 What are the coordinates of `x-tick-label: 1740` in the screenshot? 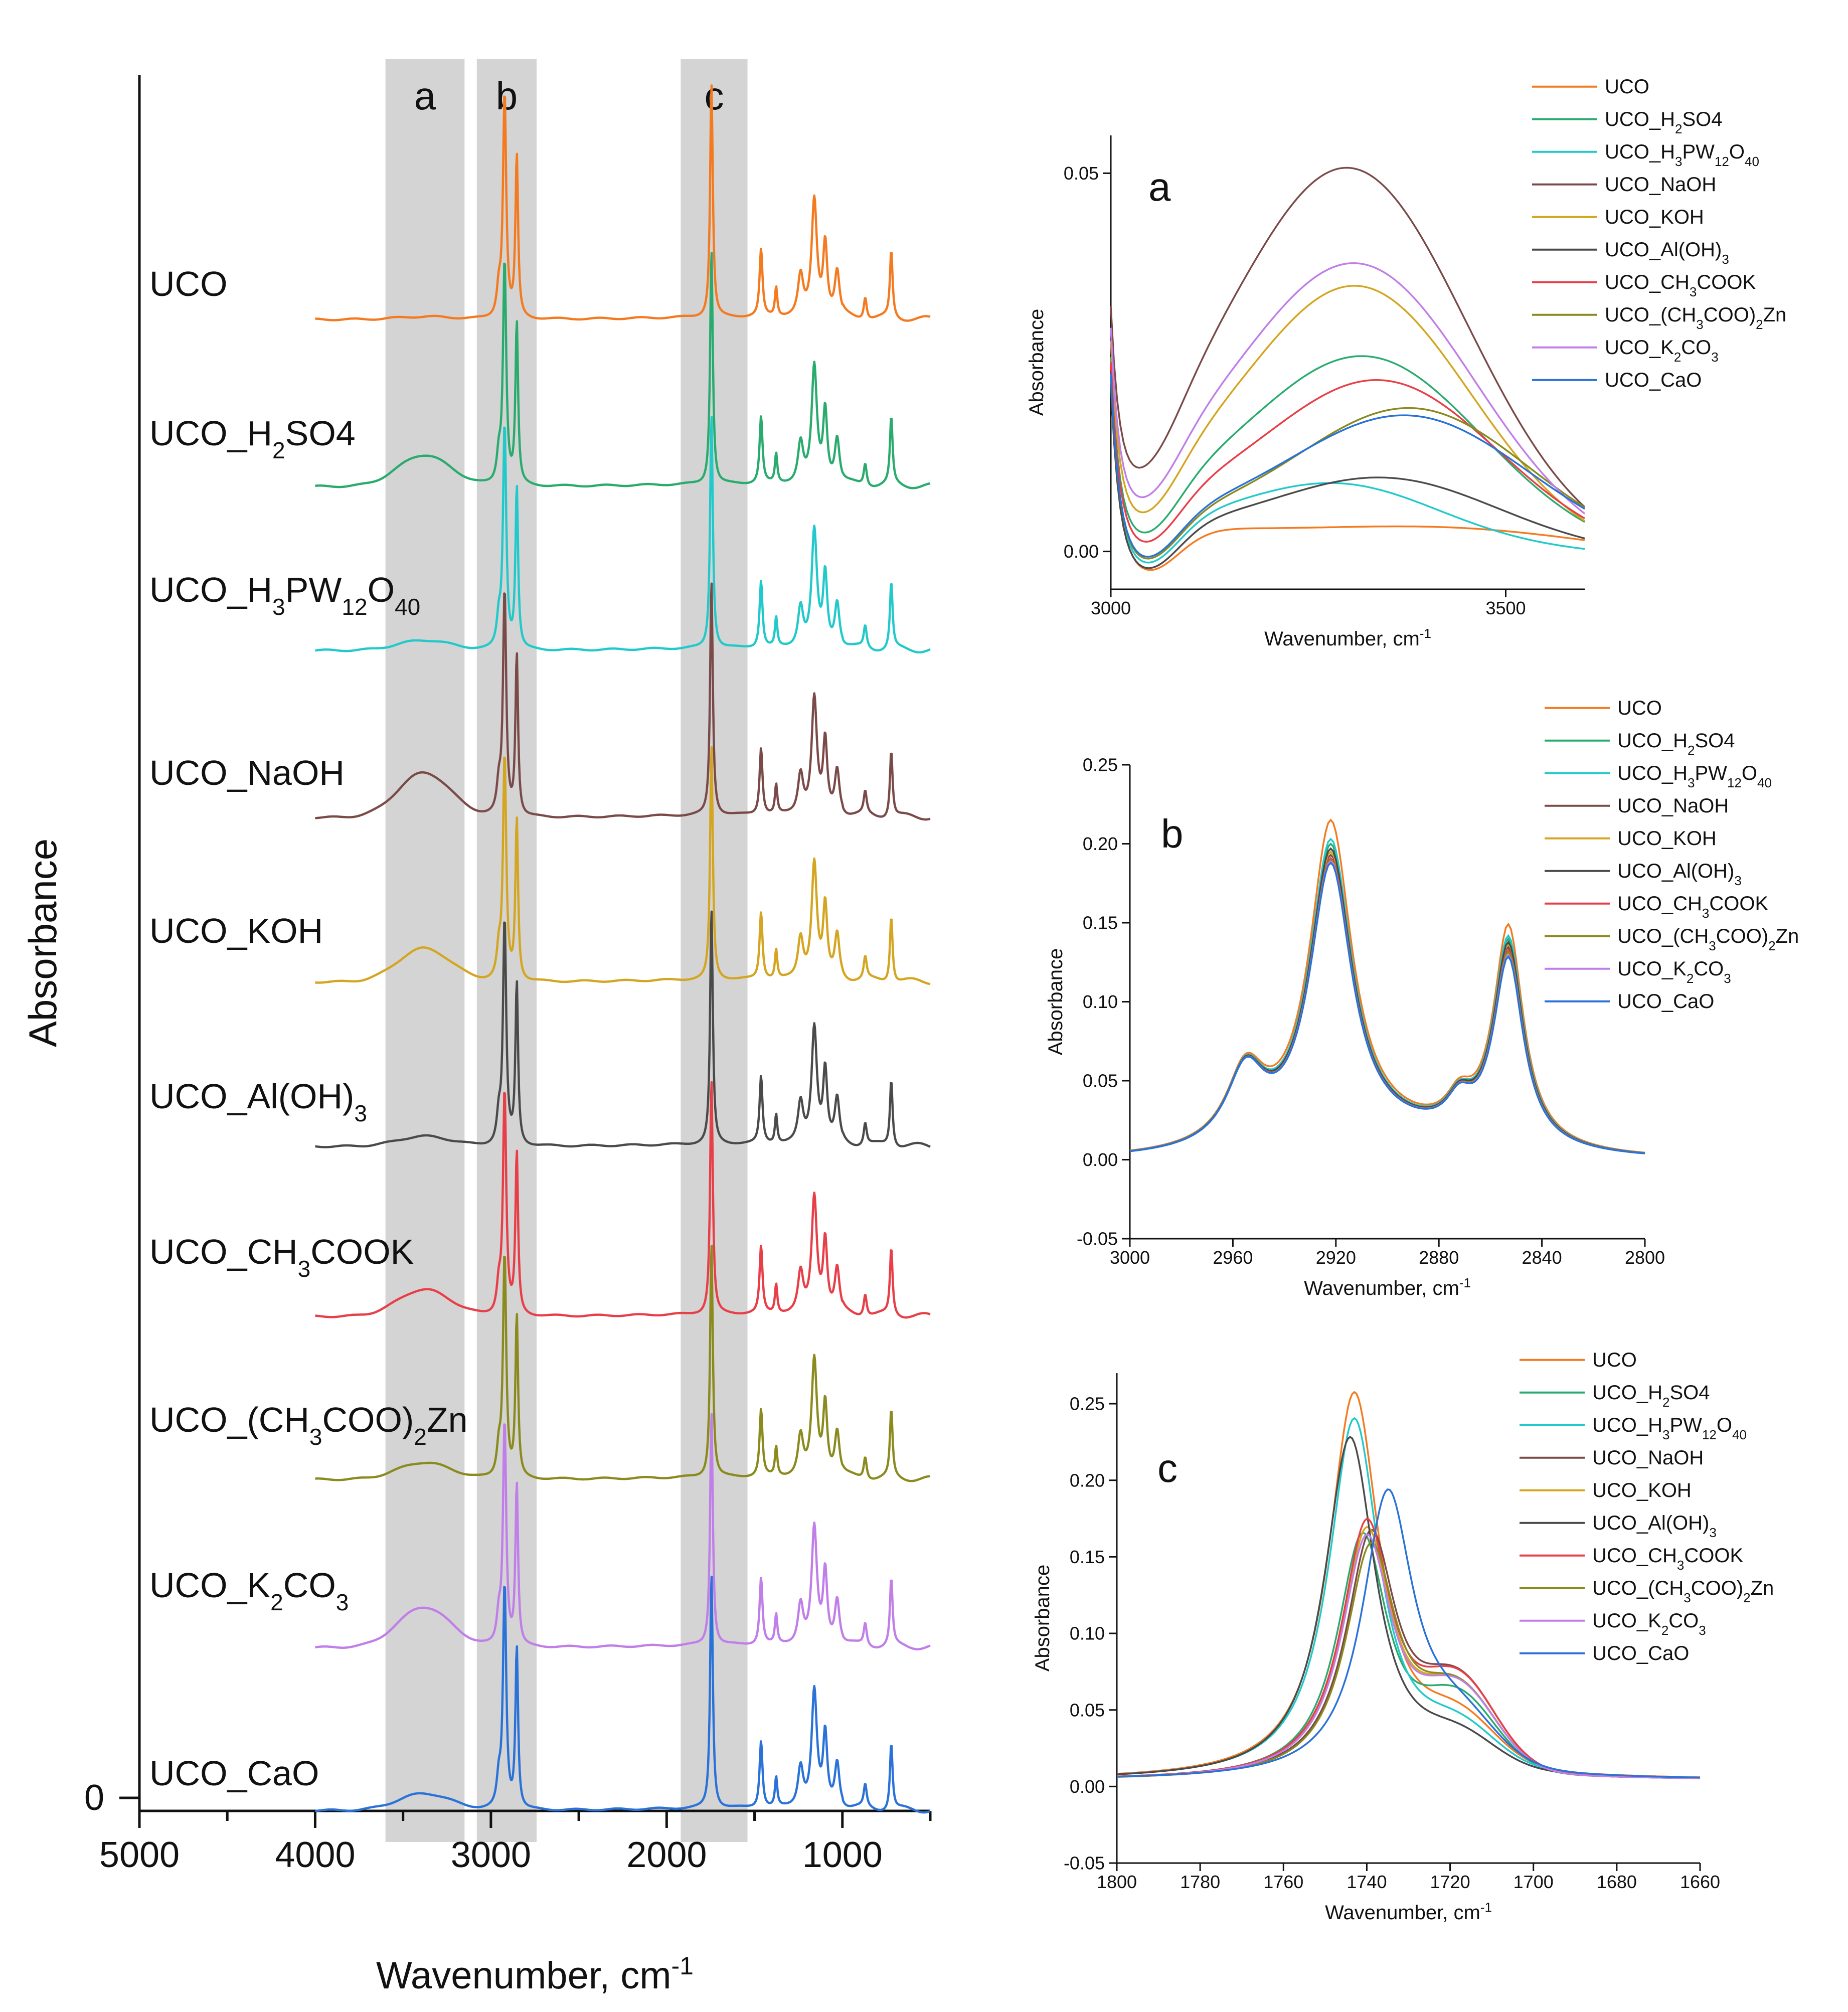 It's located at (1367, 1882).